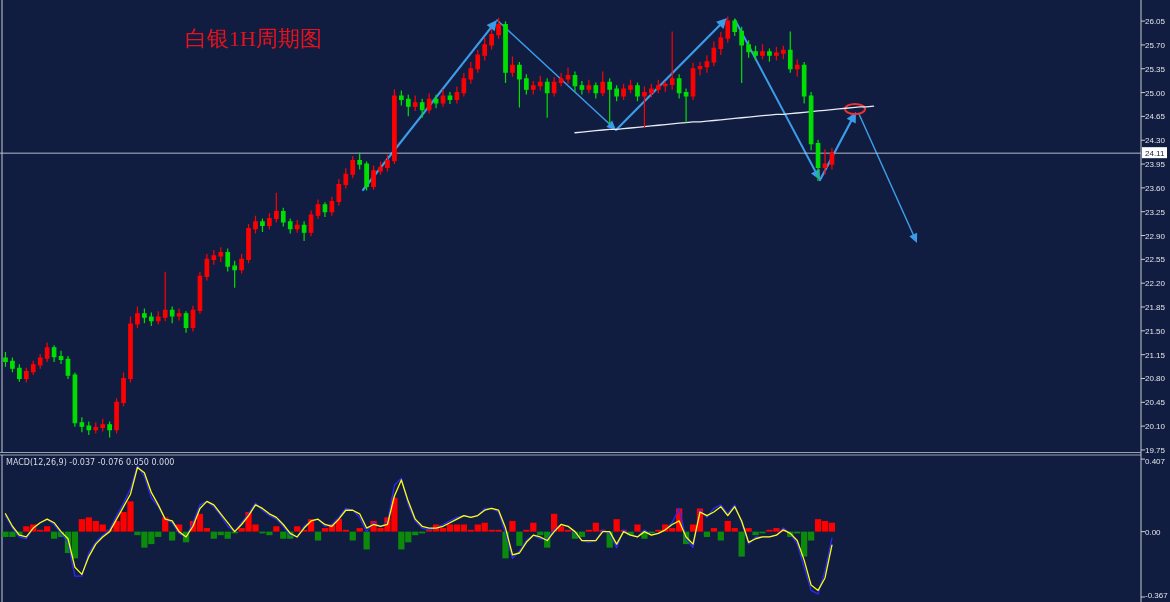 The height and width of the screenshot is (602, 1170). Describe the element at coordinates (90, 462) in the screenshot. I see `chart-title: MACD(12,26,9) -0.037 -0.076 0.050 0.000` at that location.